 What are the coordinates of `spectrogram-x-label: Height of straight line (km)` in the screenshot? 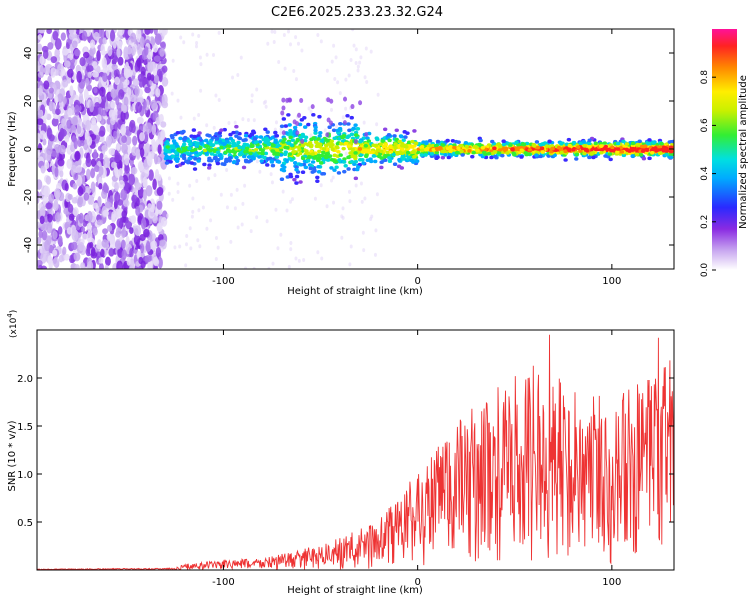 It's located at (355, 291).